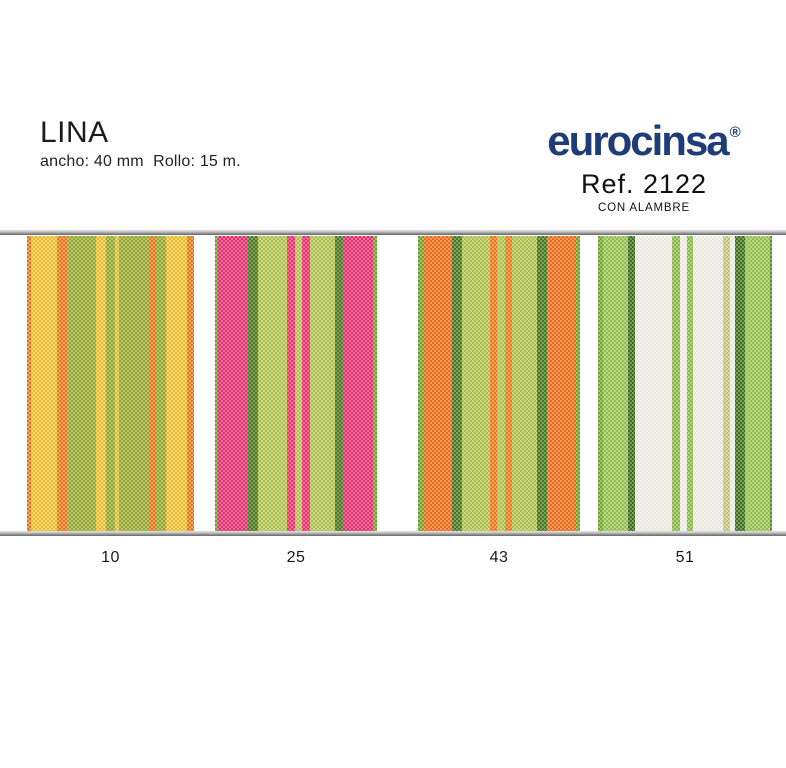 The height and width of the screenshot is (768, 786). What do you see at coordinates (140, 143) in the screenshot?
I see `product-header: LINA ancho: 40 mm Rollo: 15 m.` at bounding box center [140, 143].